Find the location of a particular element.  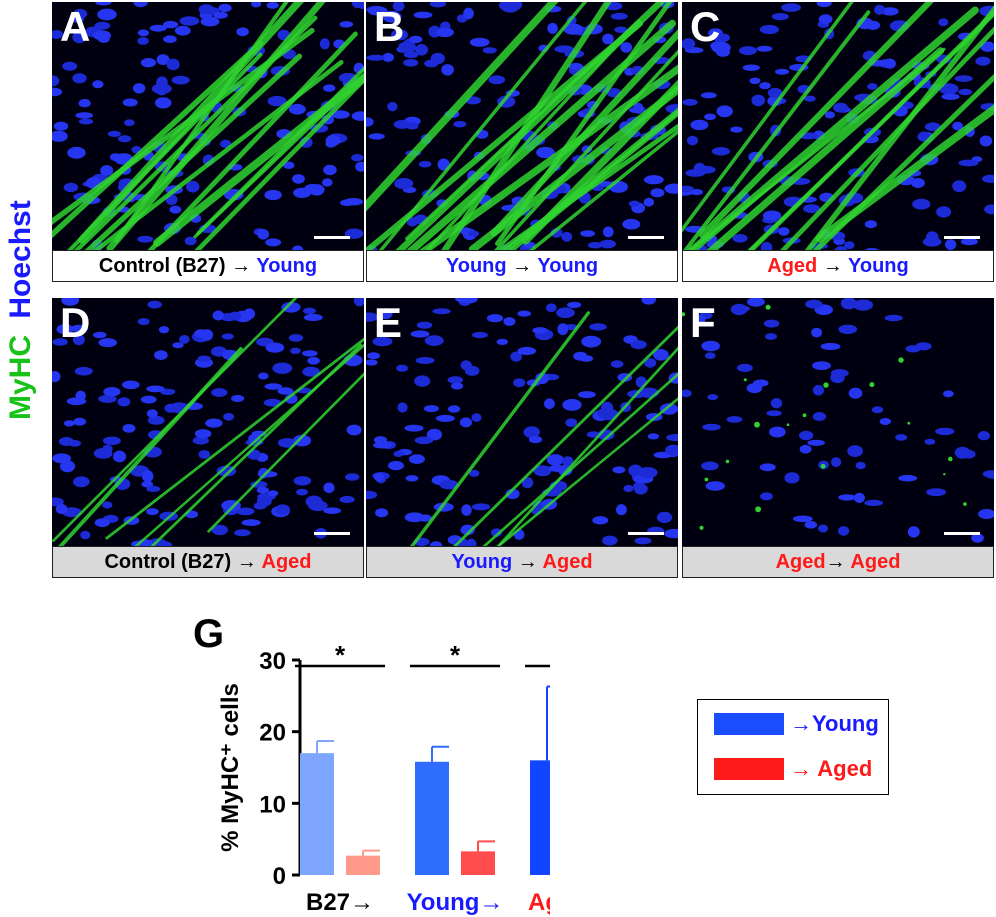

panel-caption-a: Control (B27) → Young is located at coordinates (208, 266).